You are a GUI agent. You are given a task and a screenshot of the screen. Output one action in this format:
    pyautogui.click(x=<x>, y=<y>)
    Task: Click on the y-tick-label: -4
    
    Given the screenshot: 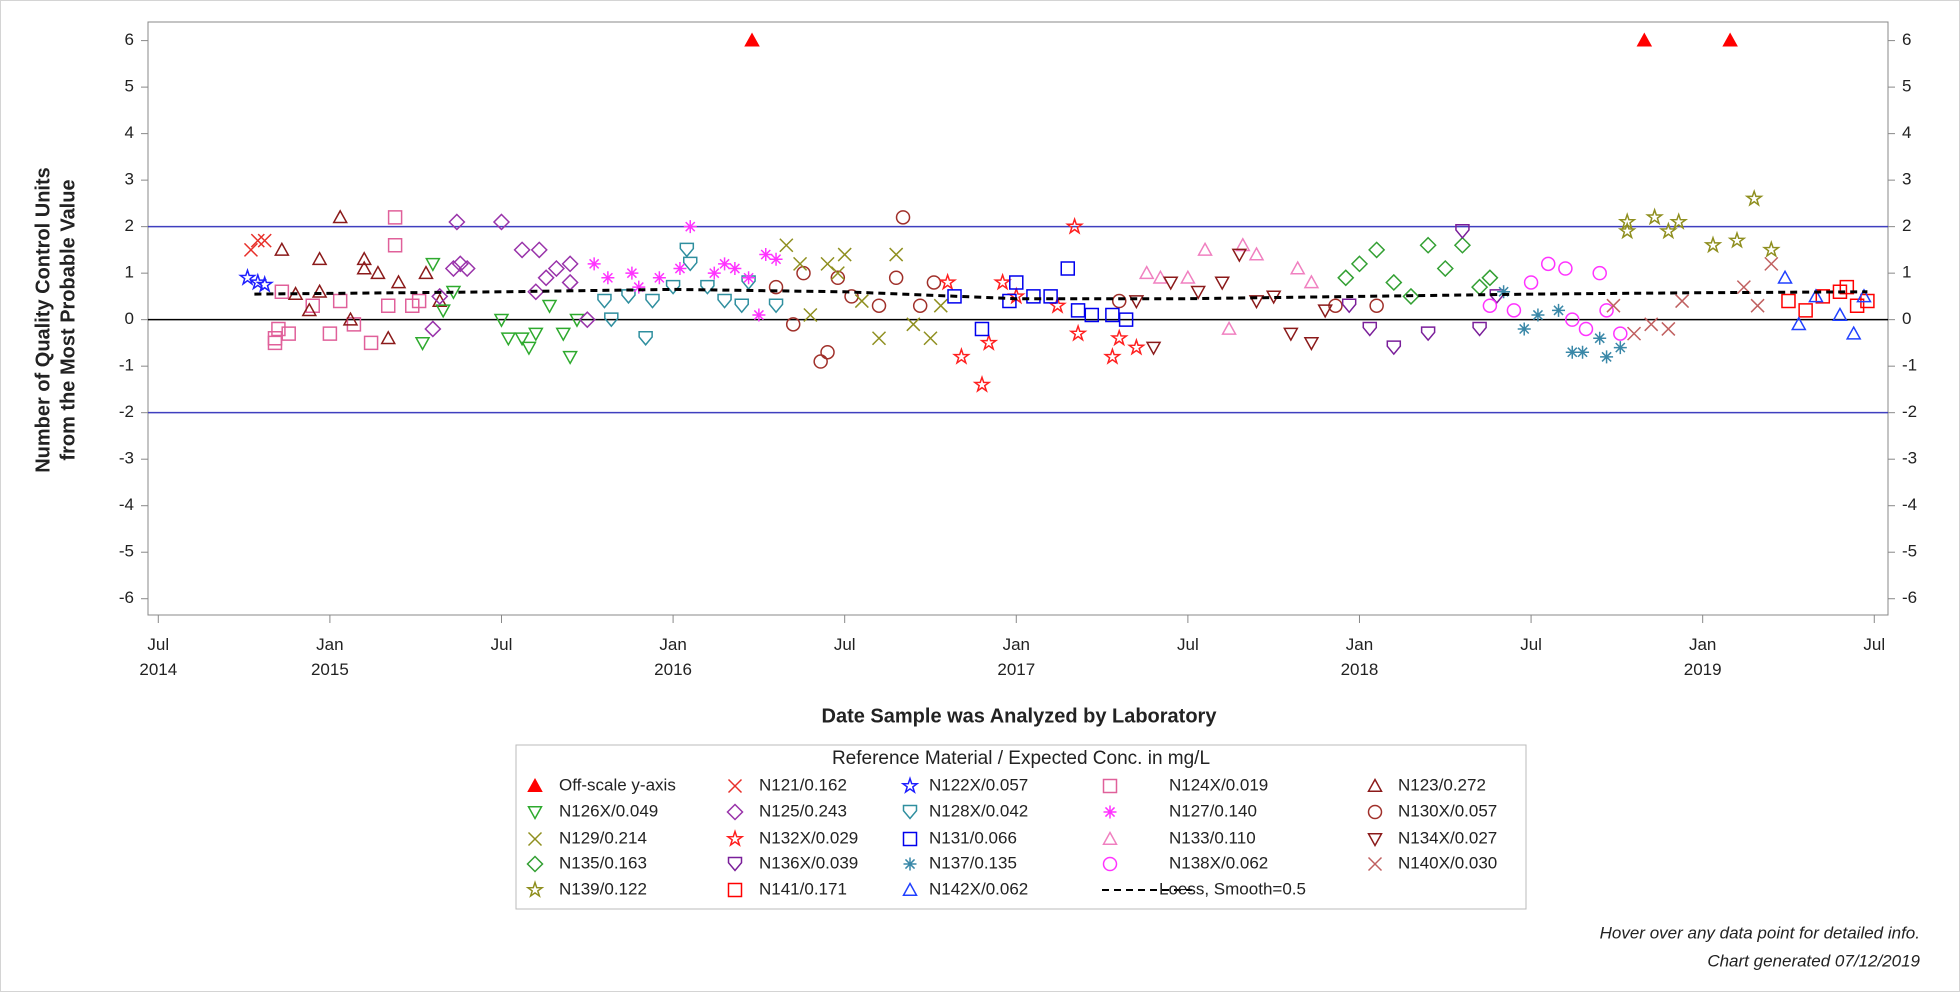 What is the action you would take?
    pyautogui.click(x=126, y=504)
    